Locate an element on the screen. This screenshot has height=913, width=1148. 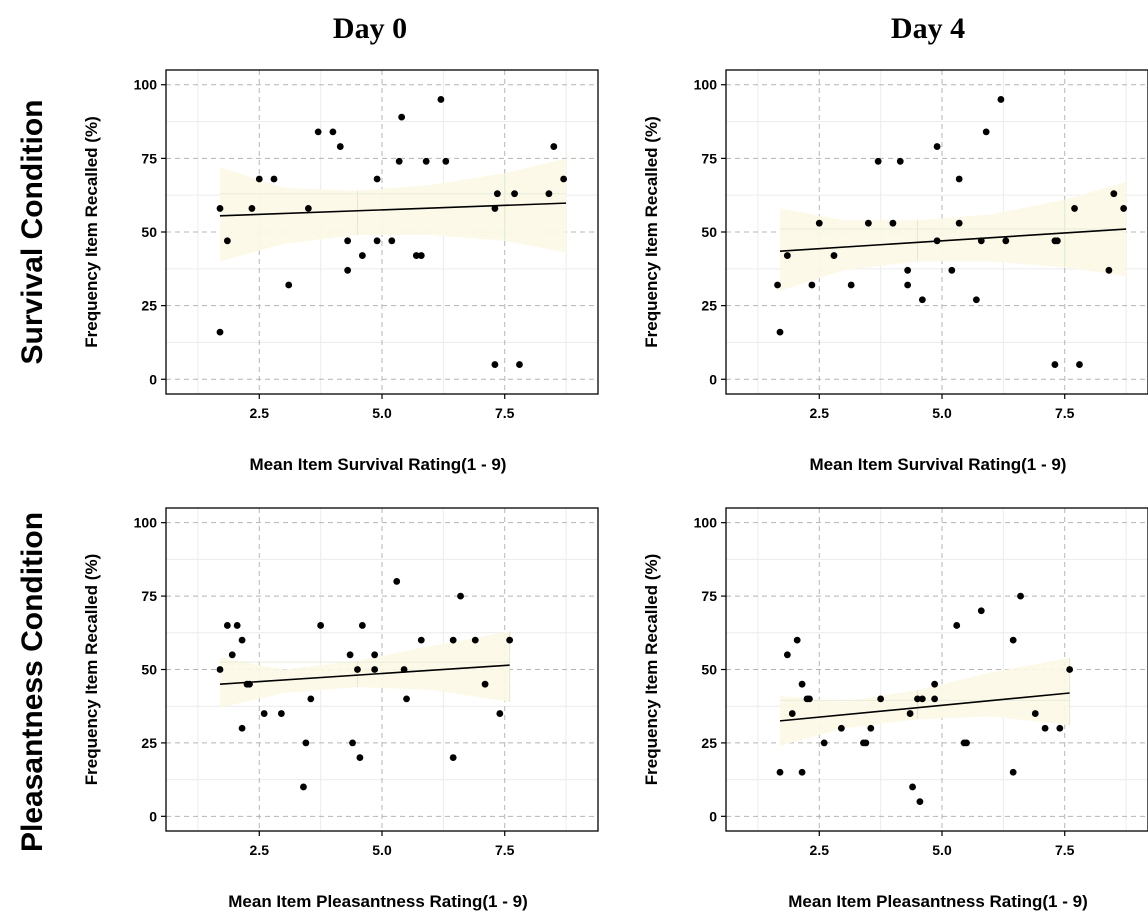
x-axis-title: Mean Item Survival Rating(1 - 9) is located at coordinates (938, 464).